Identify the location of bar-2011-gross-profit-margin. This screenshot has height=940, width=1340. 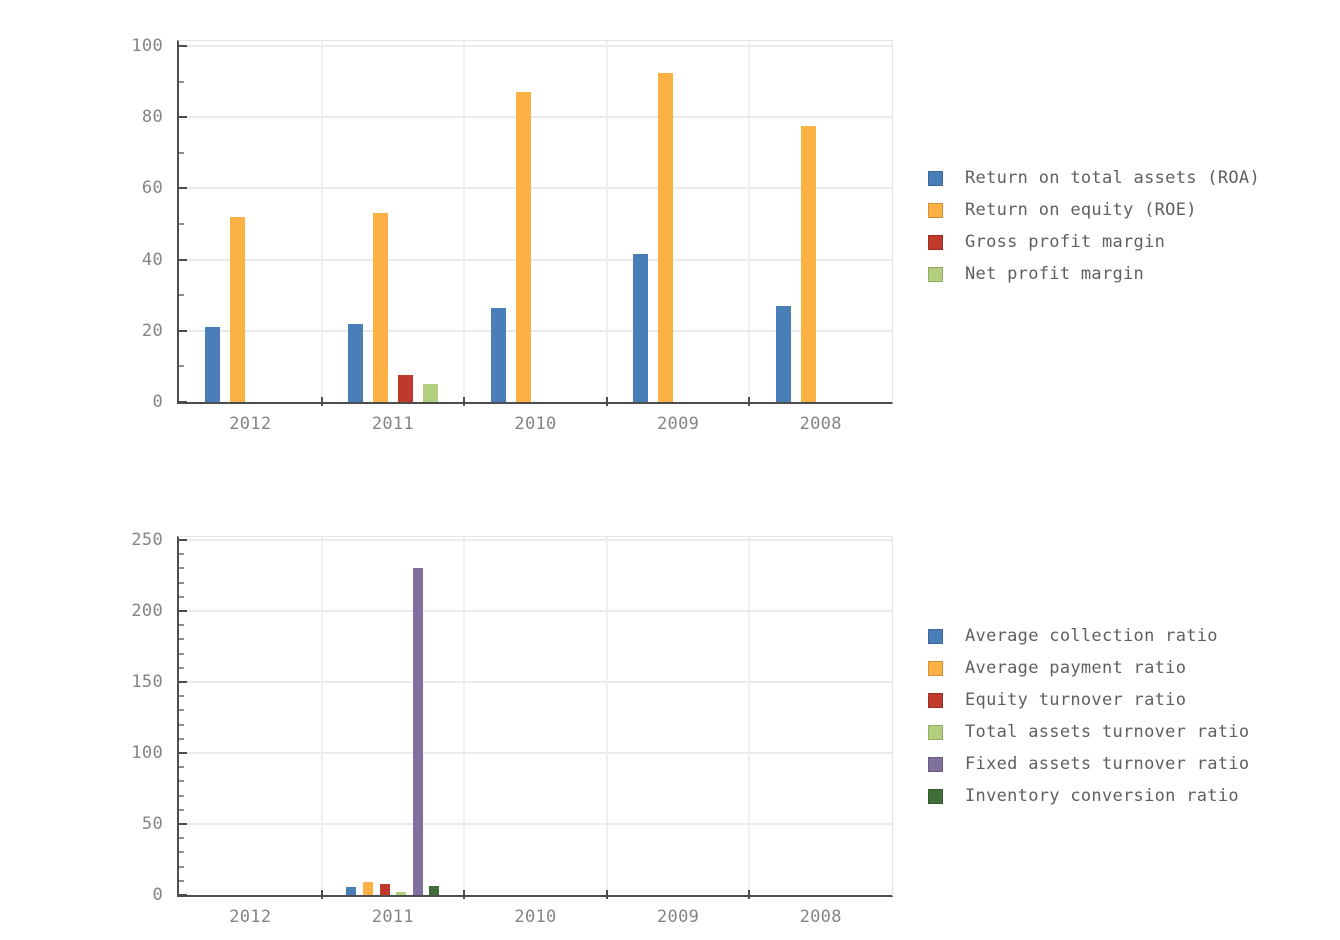
(405, 388).